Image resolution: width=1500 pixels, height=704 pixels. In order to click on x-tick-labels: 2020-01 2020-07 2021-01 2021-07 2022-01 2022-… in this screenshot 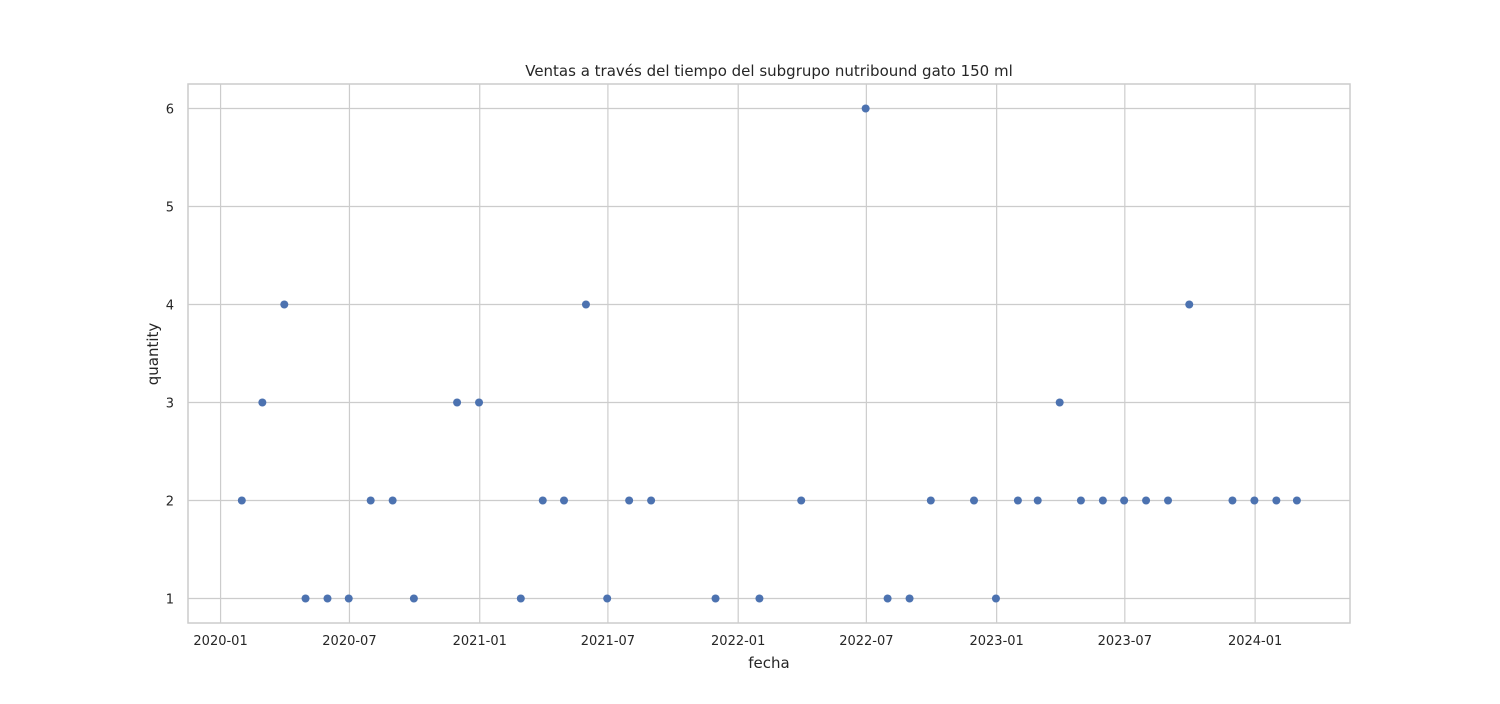, I will do `click(737, 641)`.